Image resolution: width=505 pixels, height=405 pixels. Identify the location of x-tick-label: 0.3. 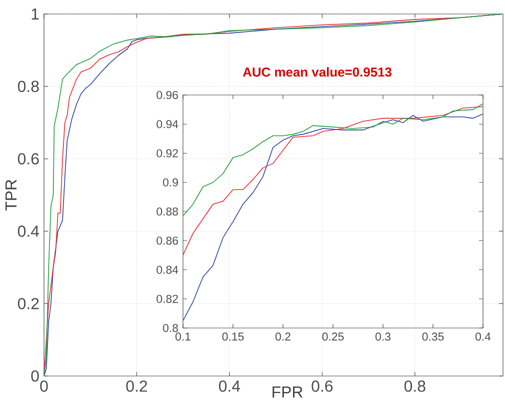
(382, 336).